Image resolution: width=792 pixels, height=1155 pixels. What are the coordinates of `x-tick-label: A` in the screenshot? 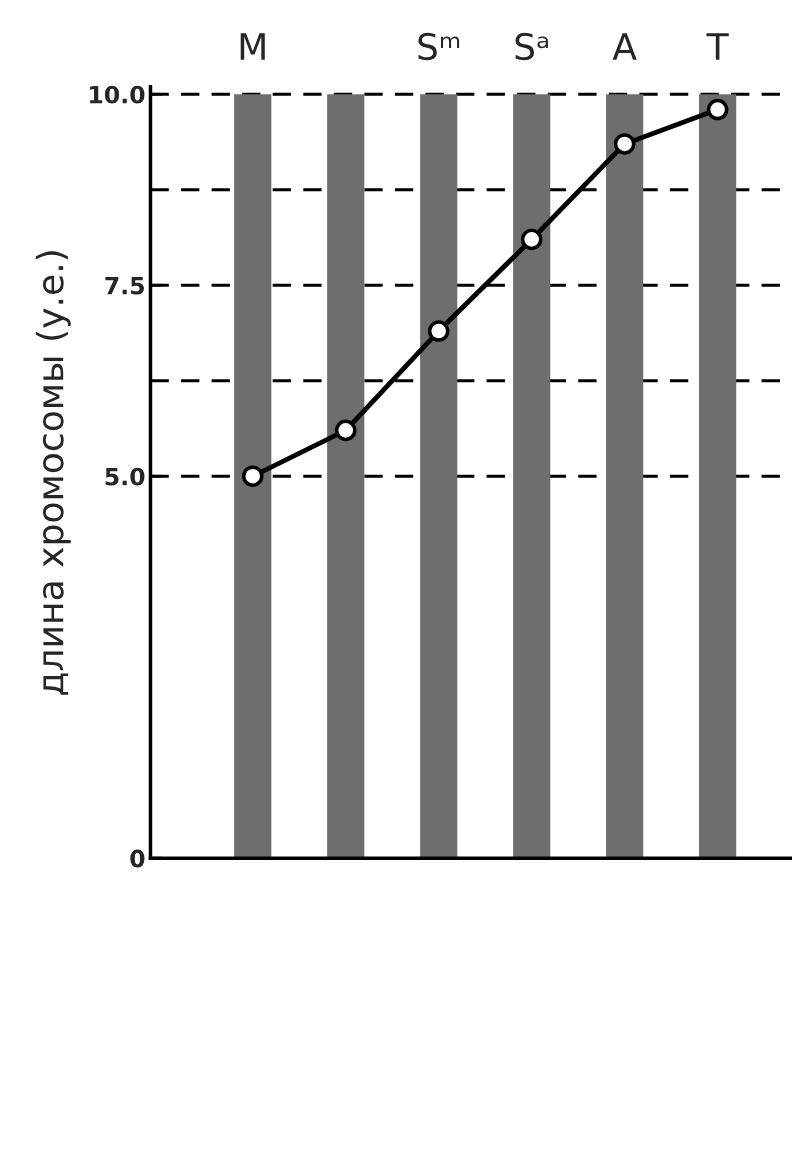 It's located at (624, 46).